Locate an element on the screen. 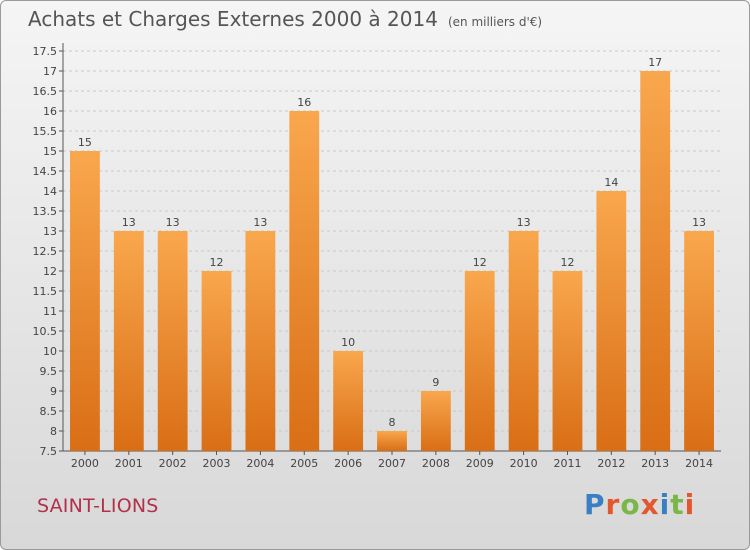  y-tick-label: 9 is located at coordinates (53, 391).